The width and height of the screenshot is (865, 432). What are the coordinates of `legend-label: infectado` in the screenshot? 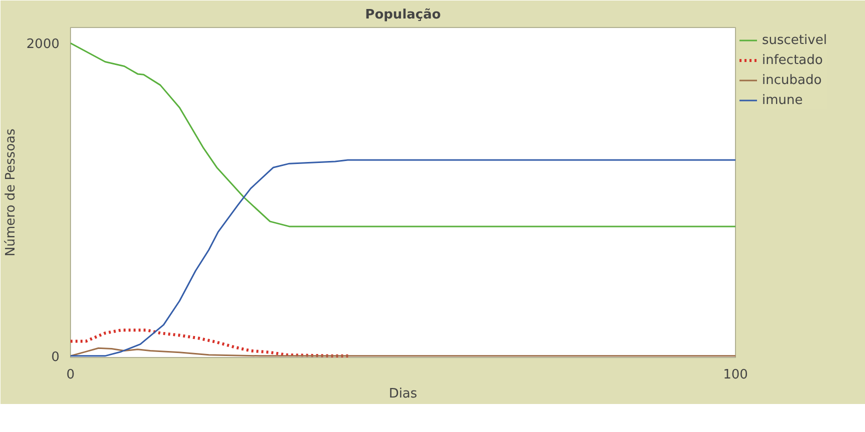 It's located at (792, 60).